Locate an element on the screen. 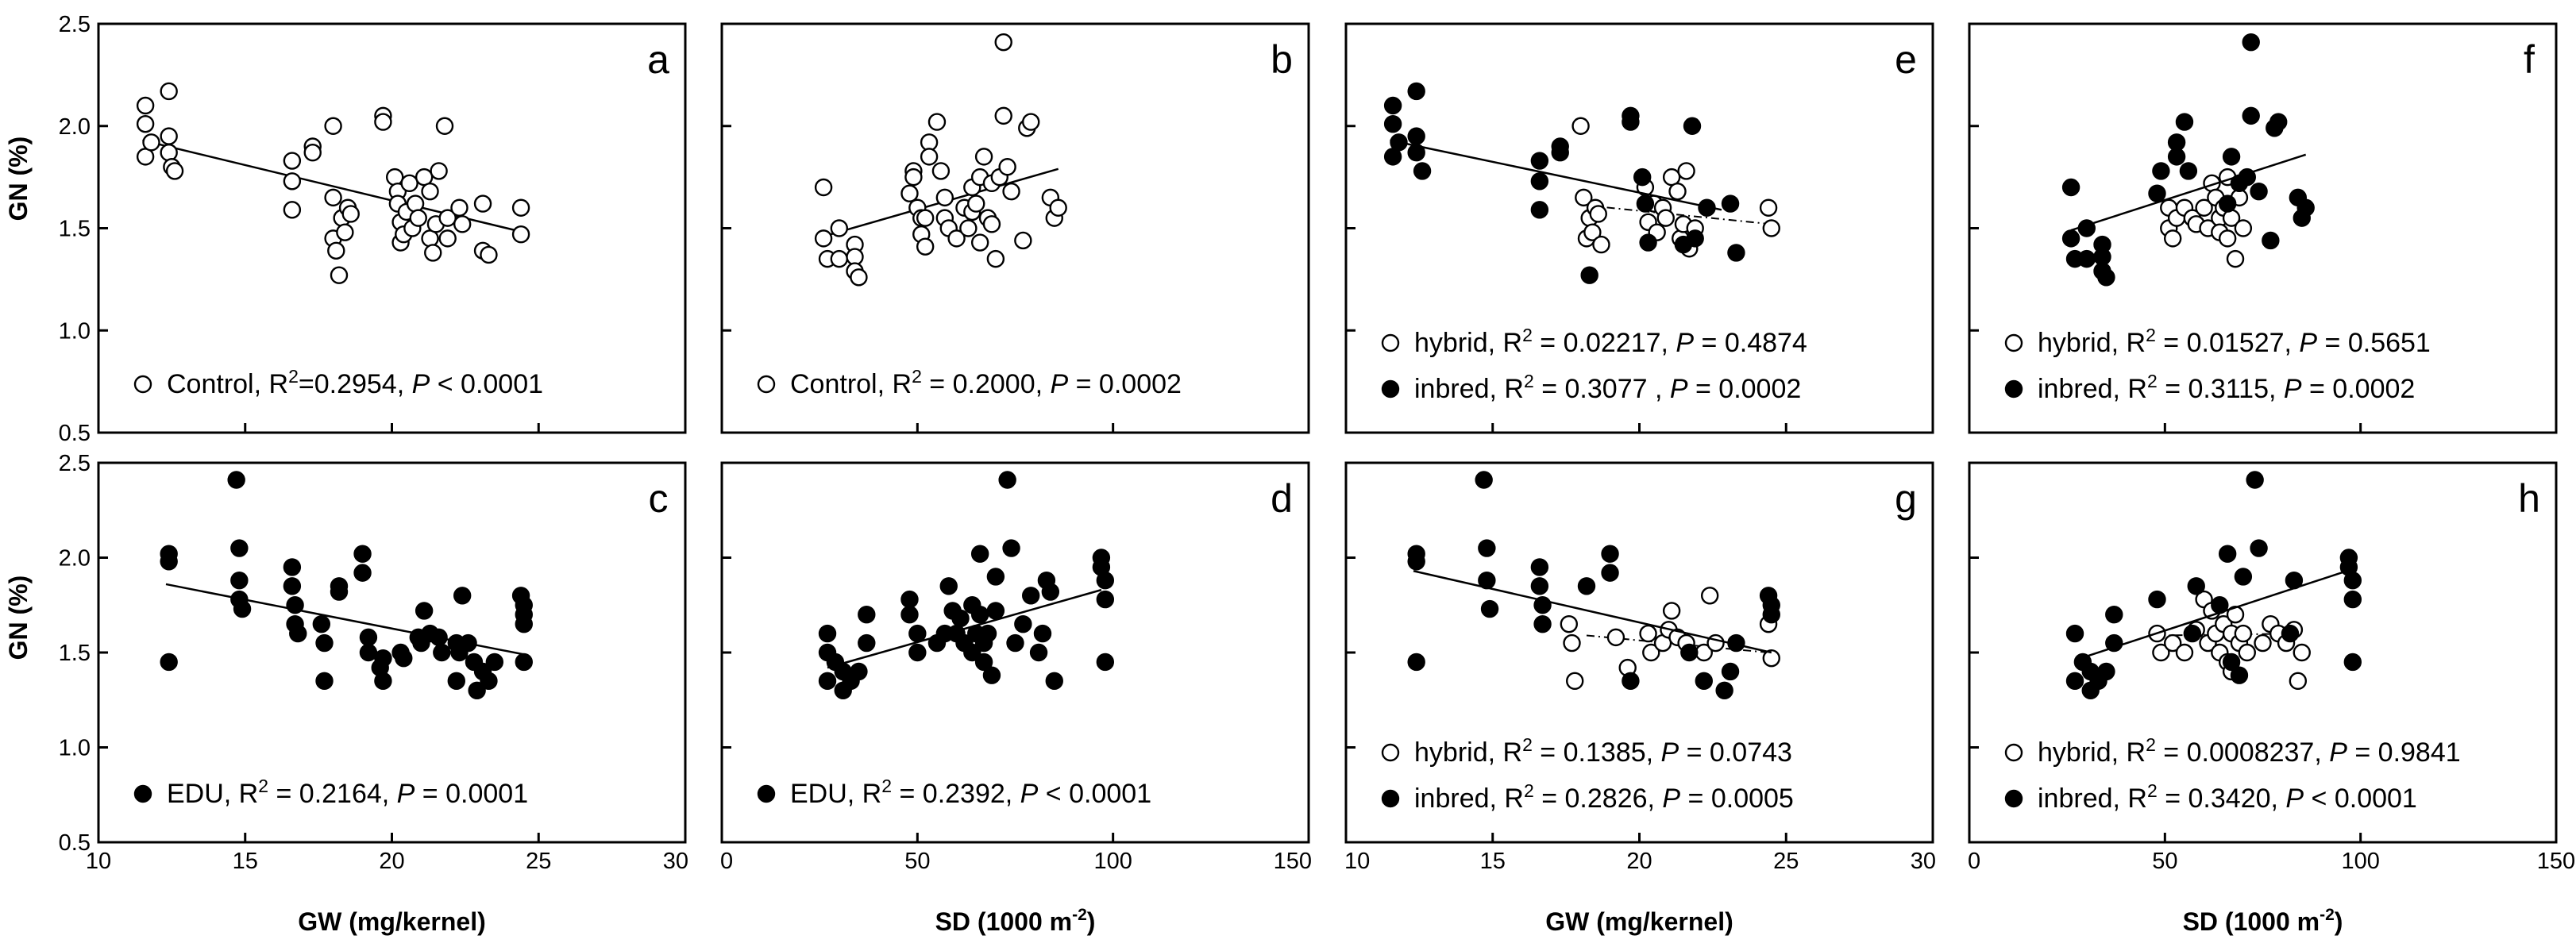 The image size is (2576, 951). plot-frame is located at coordinates (2263, 228).